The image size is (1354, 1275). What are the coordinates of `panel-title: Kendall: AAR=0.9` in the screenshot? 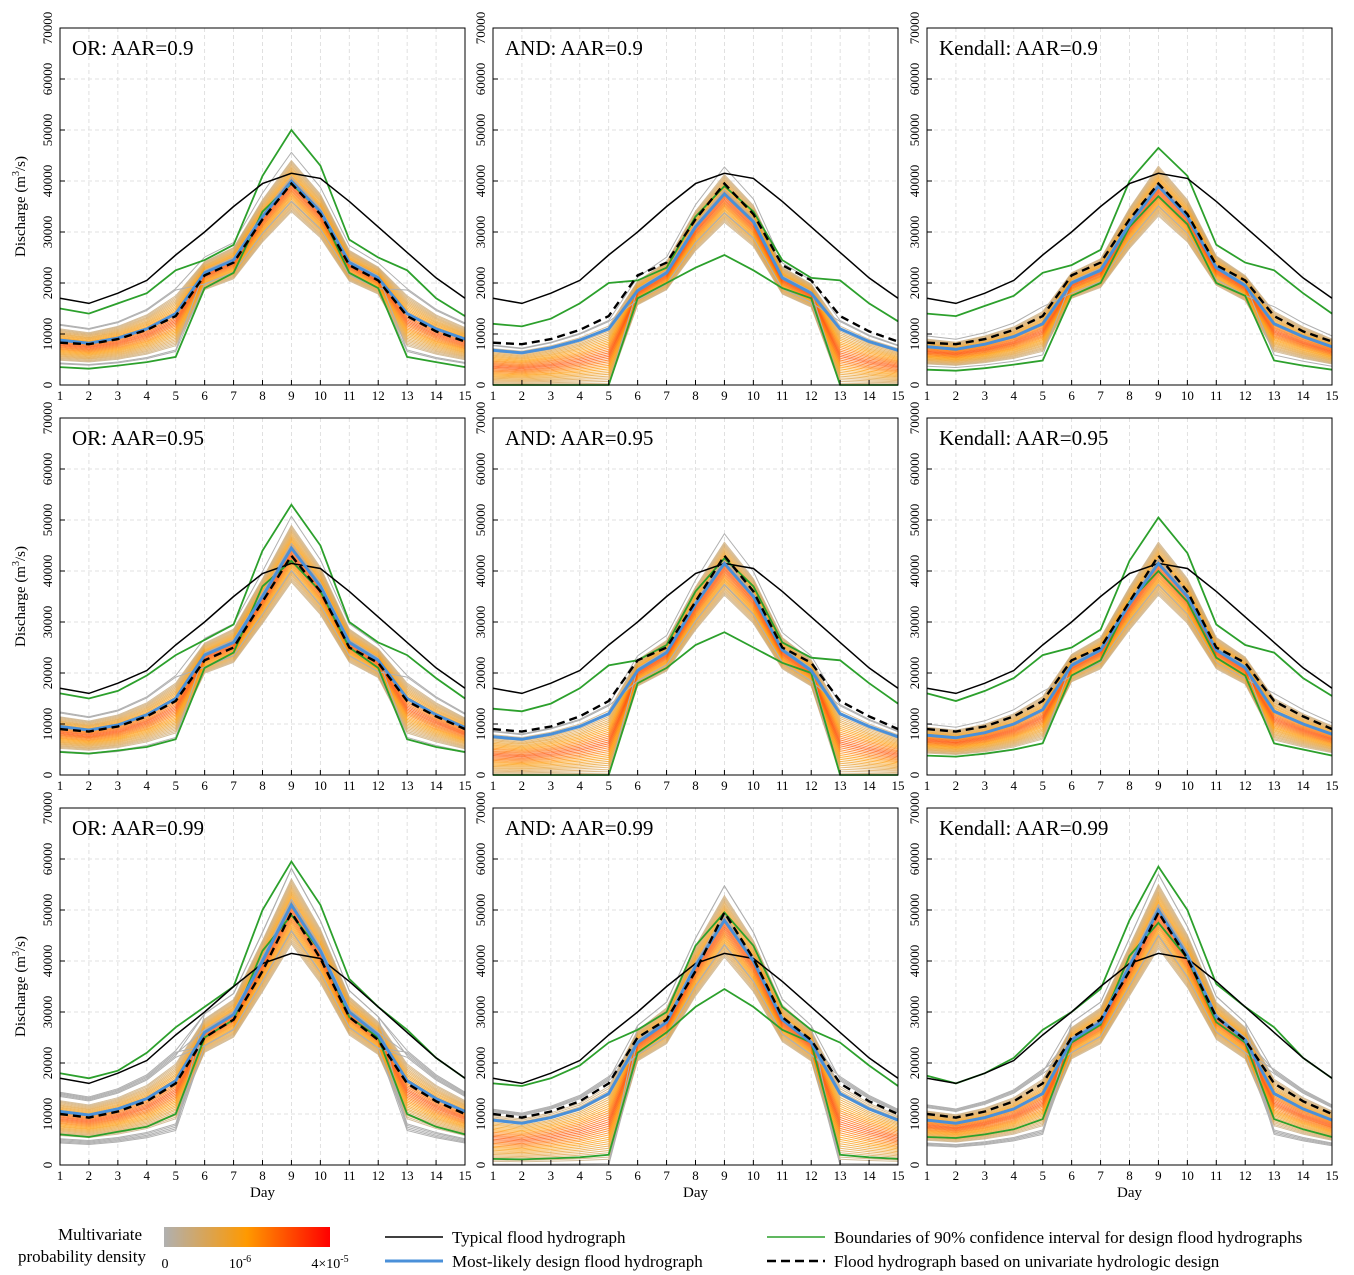 It's located at (1018, 48).